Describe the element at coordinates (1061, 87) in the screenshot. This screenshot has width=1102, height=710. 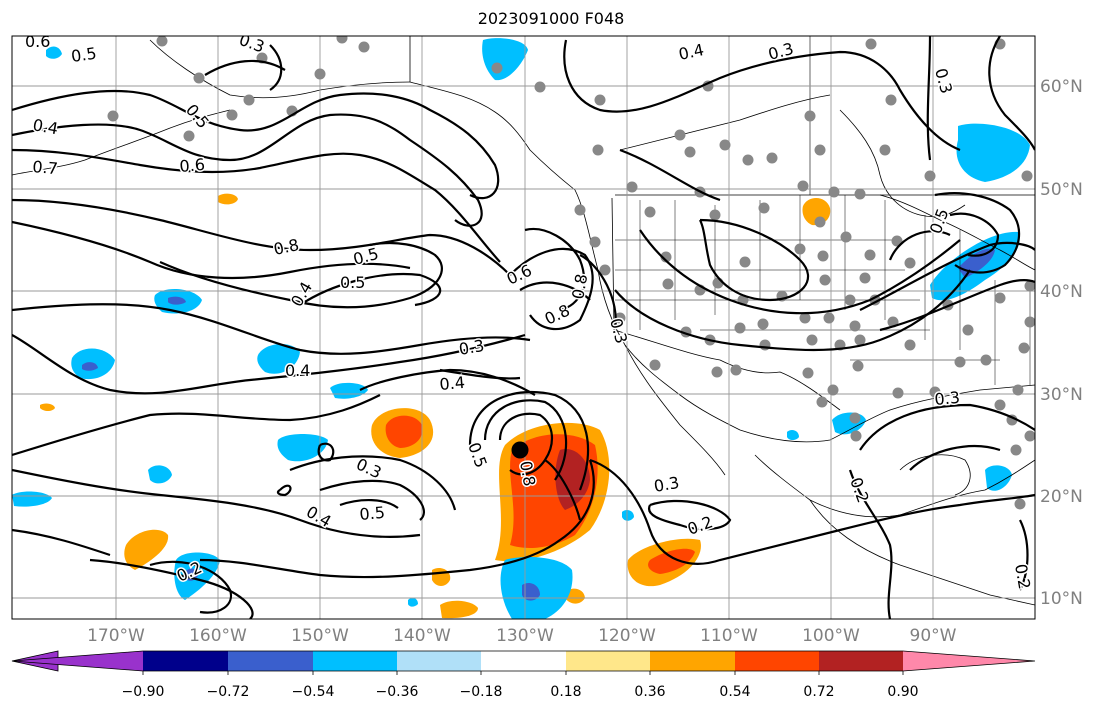
I see `lat-label: 60°N` at that location.